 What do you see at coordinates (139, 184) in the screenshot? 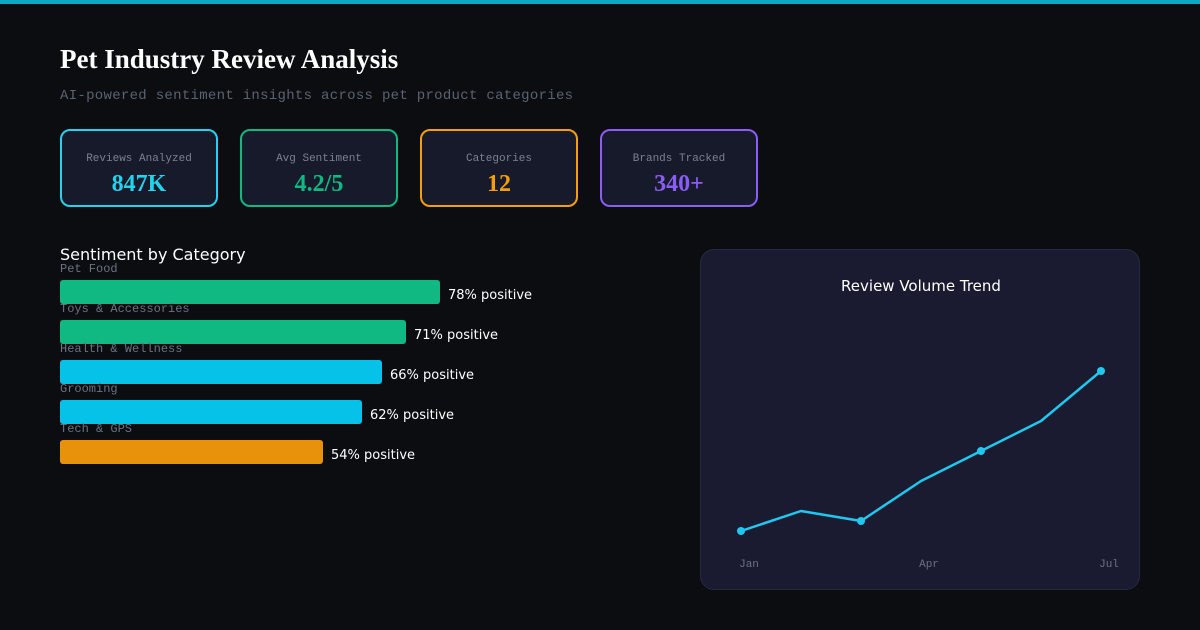
I see `stat-value: 847K` at bounding box center [139, 184].